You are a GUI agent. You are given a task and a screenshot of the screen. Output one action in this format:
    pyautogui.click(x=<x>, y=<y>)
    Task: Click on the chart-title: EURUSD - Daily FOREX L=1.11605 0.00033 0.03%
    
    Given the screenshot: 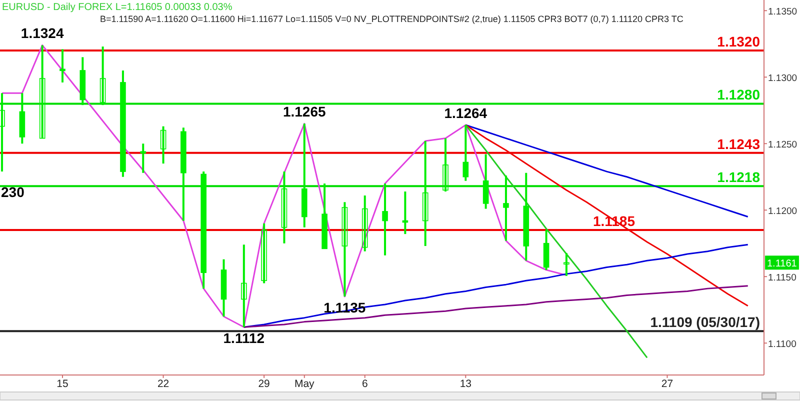 What is the action you would take?
    pyautogui.click(x=117, y=7)
    